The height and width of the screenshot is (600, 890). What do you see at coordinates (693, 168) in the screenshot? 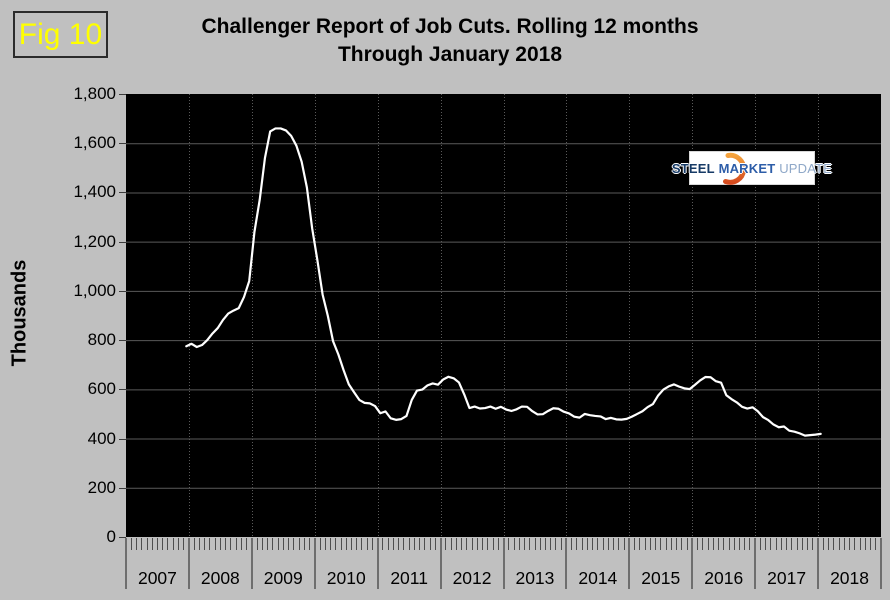
I see `logo-word-steel: STEEL` at bounding box center [693, 168].